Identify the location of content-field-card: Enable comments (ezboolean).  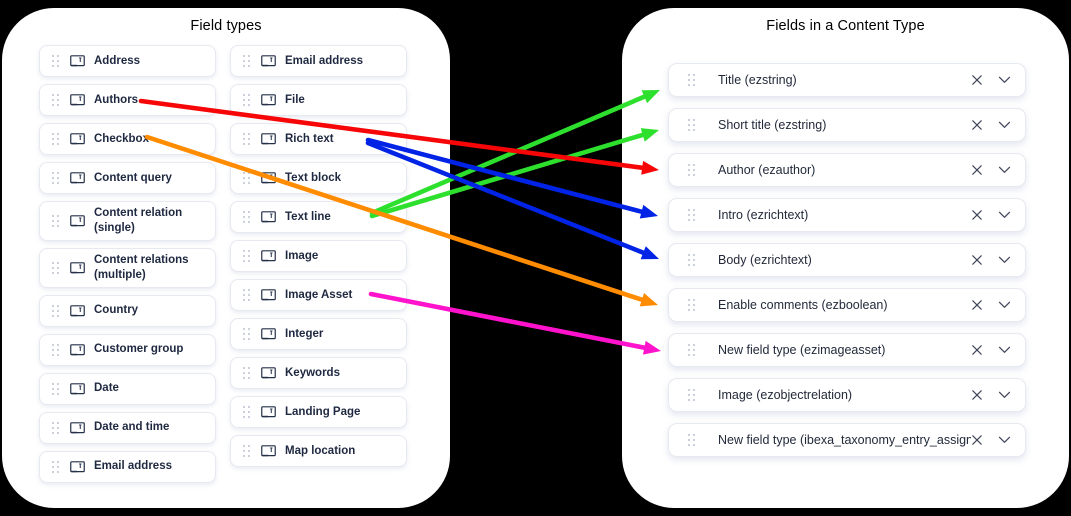
(847, 305).